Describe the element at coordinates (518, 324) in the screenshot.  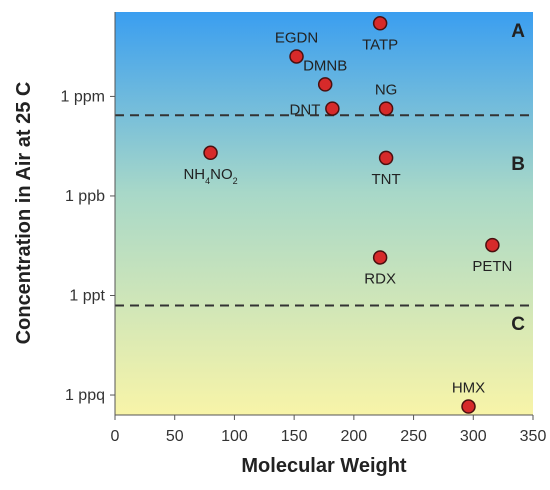
I see `region-label: C` at that location.